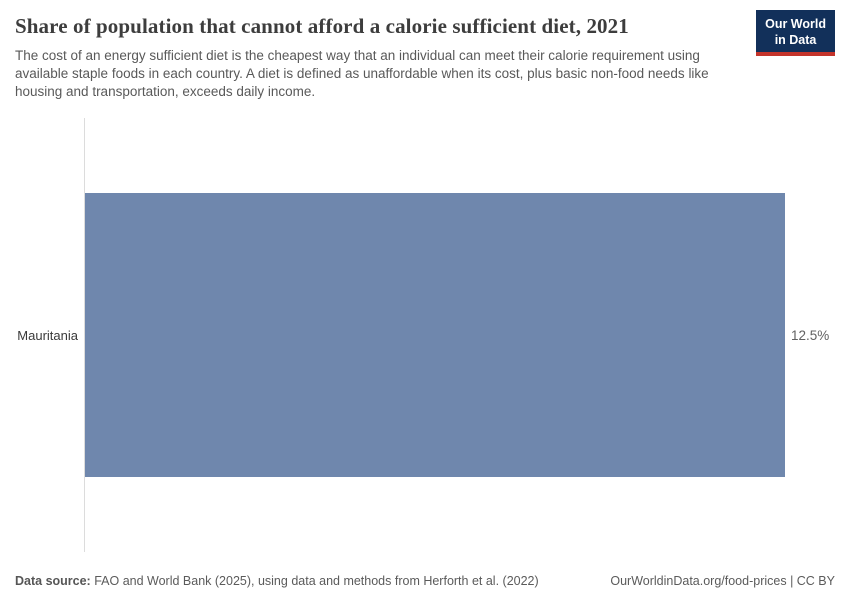  I want to click on license-link: OurWorldinData.org/food-prices | CC BY, so click(722, 581).